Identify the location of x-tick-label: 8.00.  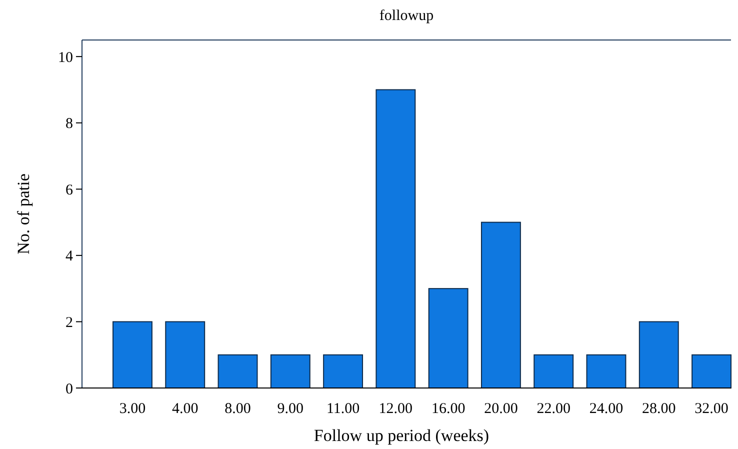
(237, 409).